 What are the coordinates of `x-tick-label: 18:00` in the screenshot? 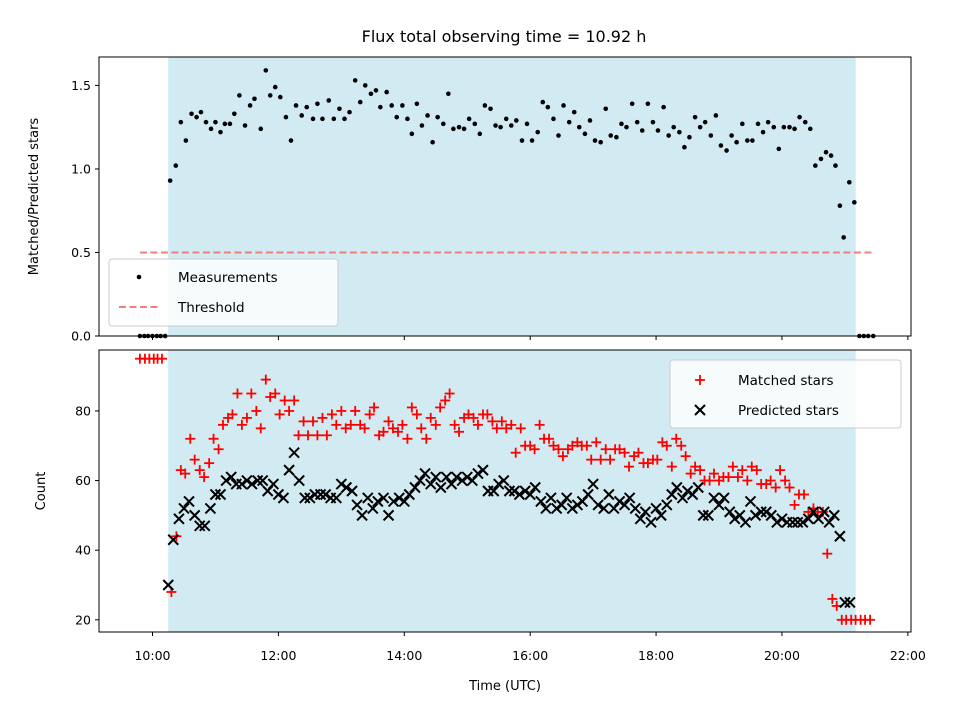 It's located at (656, 655).